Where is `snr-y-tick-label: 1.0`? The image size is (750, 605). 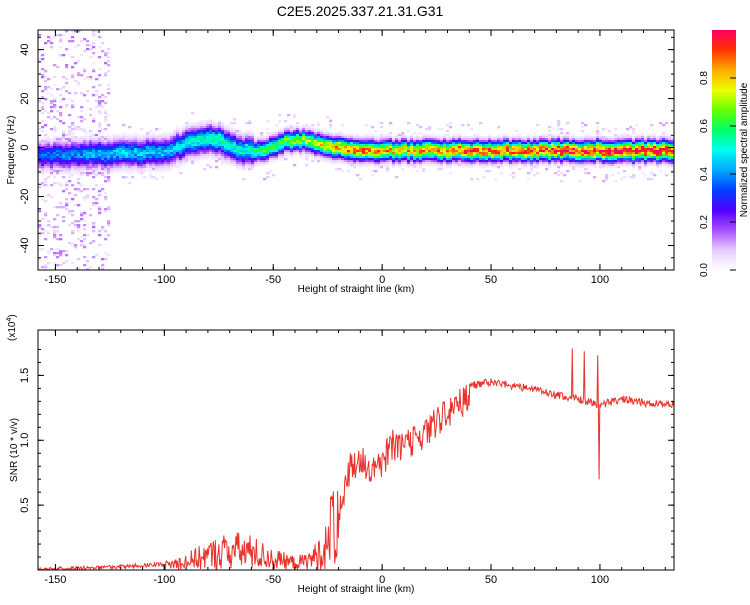 snr-y-tick-label: 1.0 is located at coordinates (25, 440).